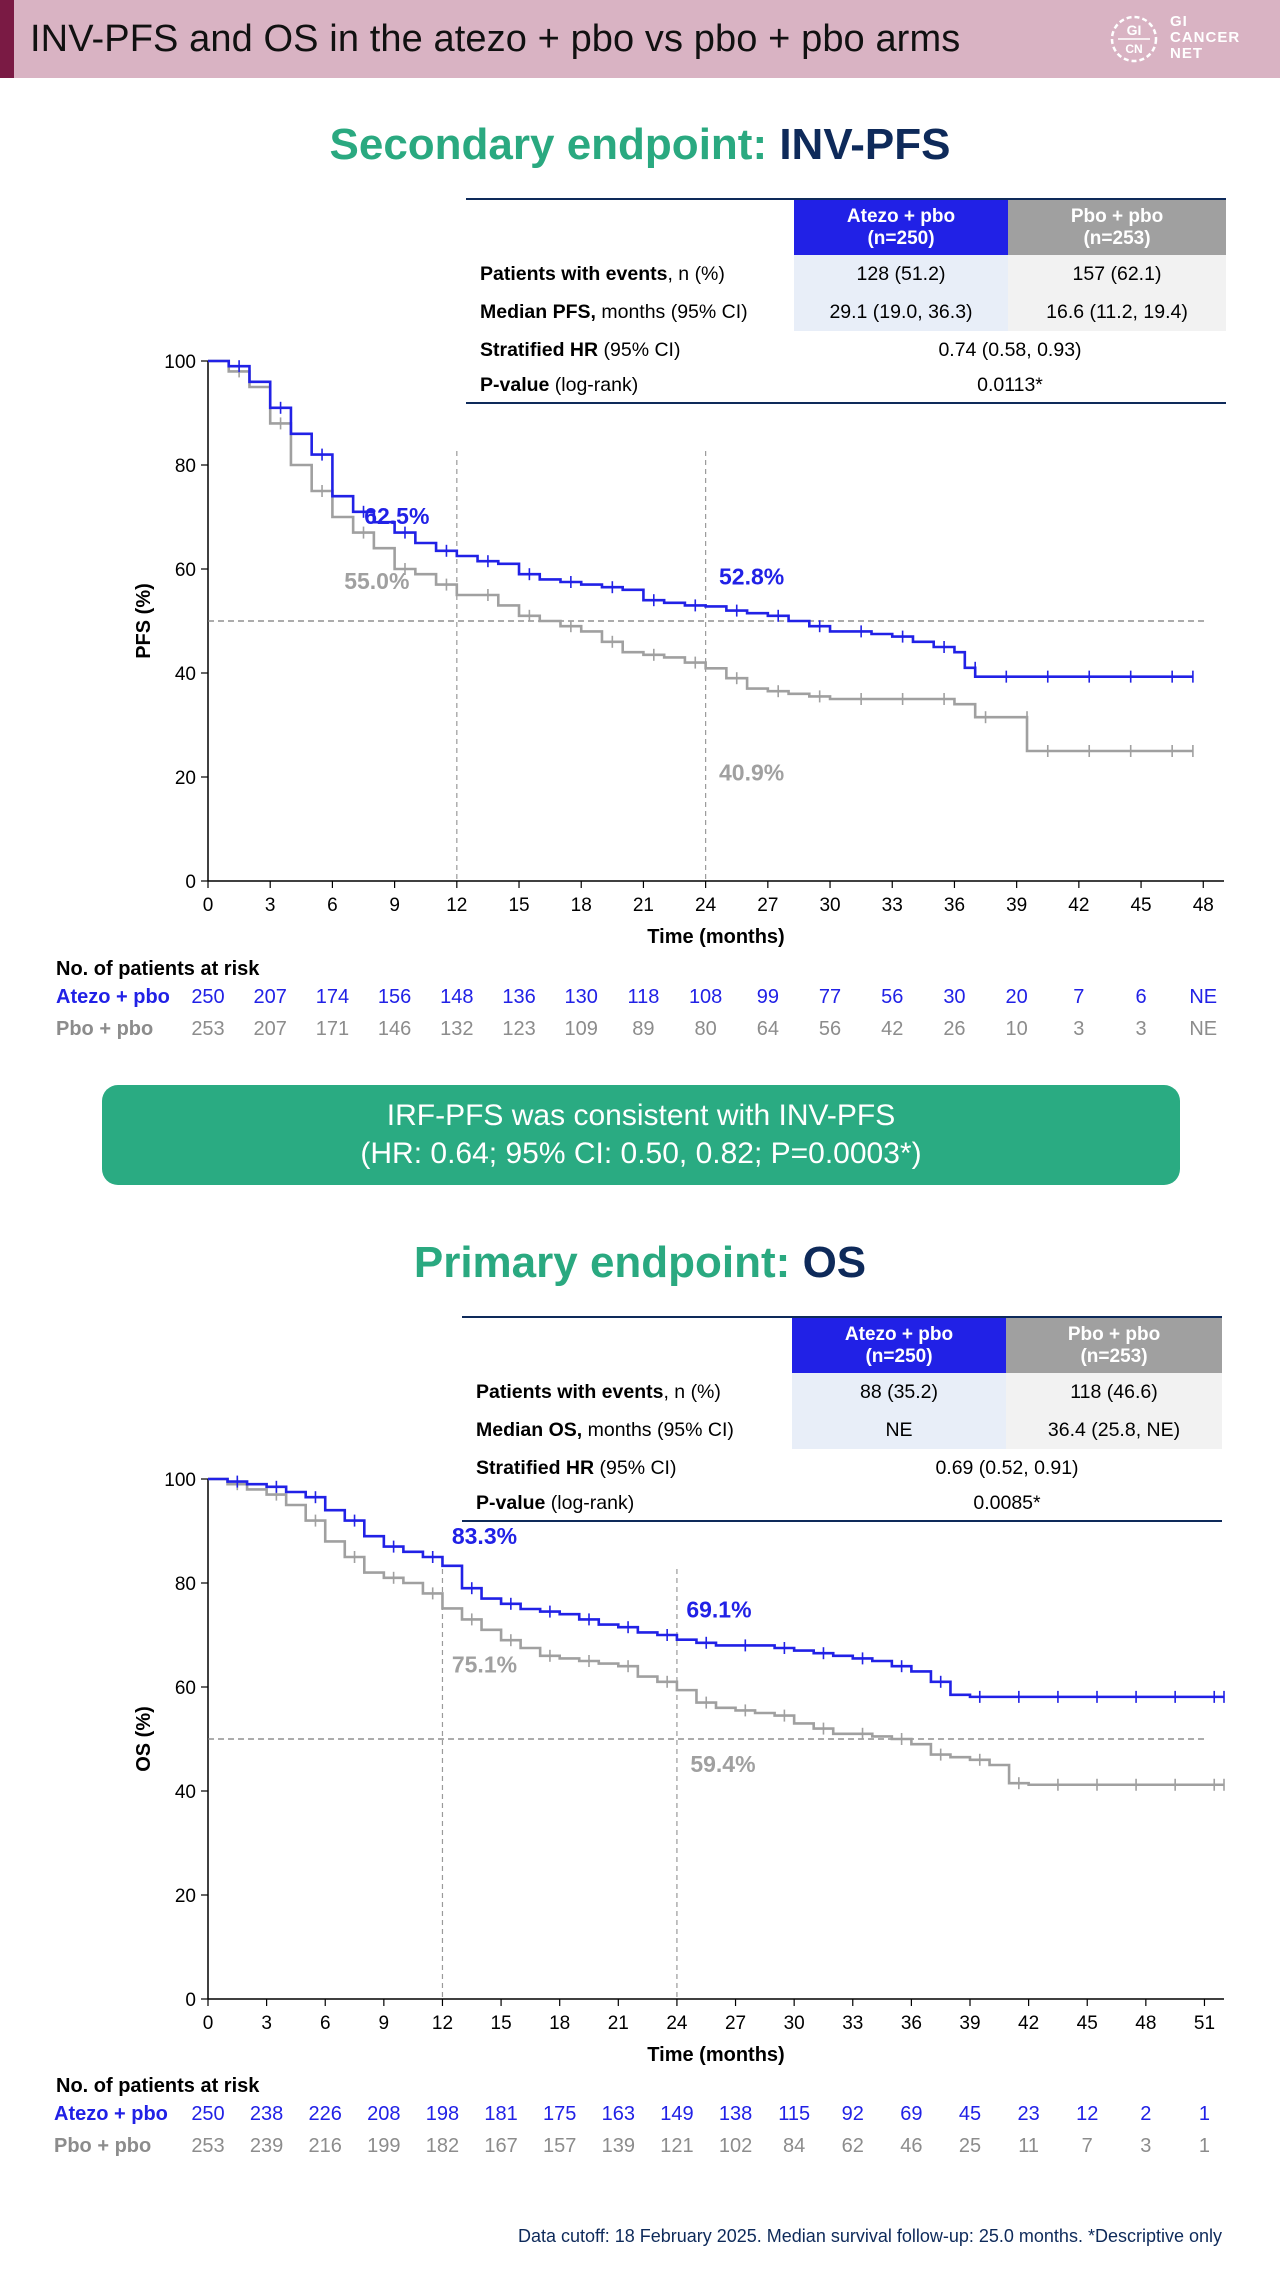  I want to click on pfs-risk-atezo-count: 174, so click(332, 997).